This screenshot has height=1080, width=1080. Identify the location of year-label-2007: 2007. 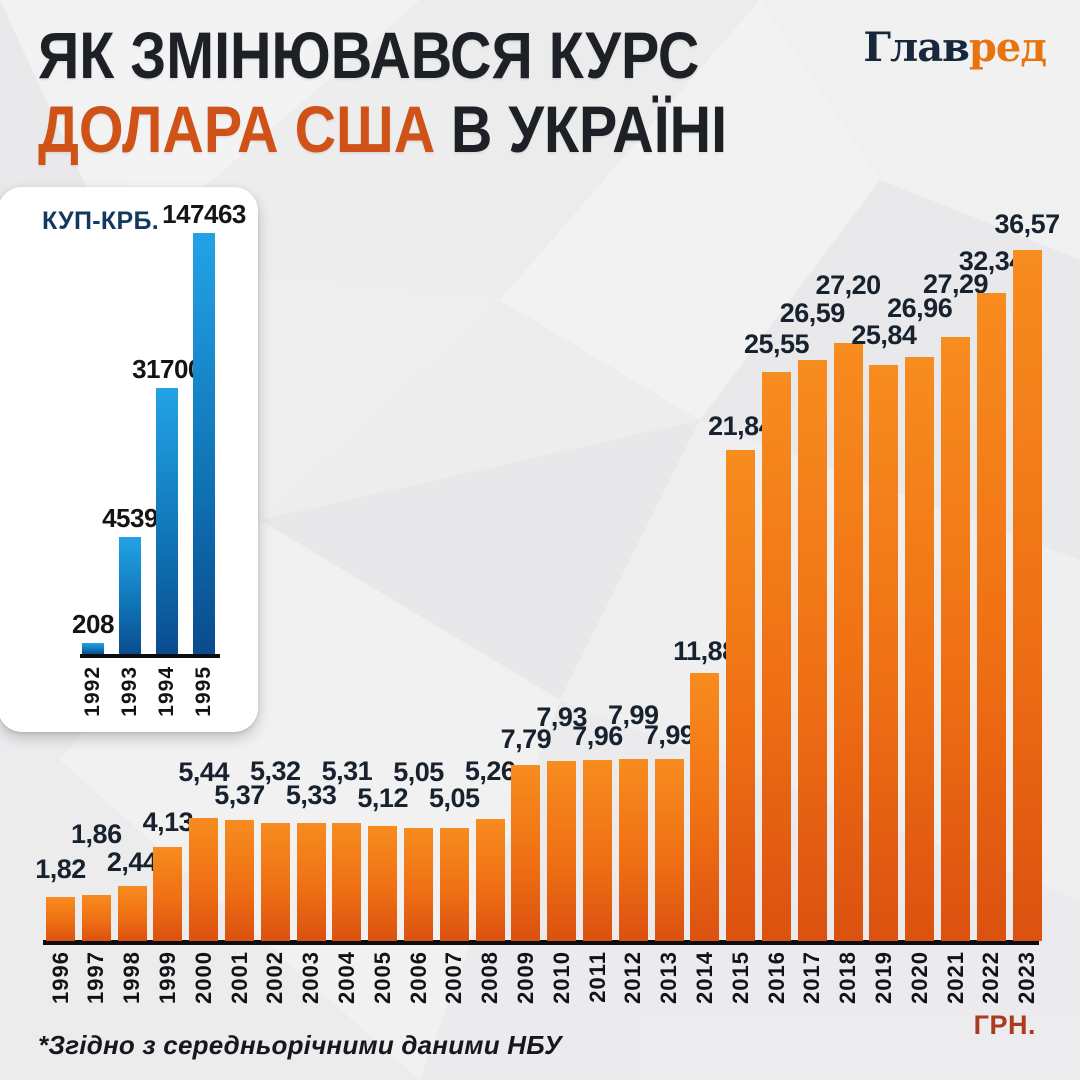
(454, 977).